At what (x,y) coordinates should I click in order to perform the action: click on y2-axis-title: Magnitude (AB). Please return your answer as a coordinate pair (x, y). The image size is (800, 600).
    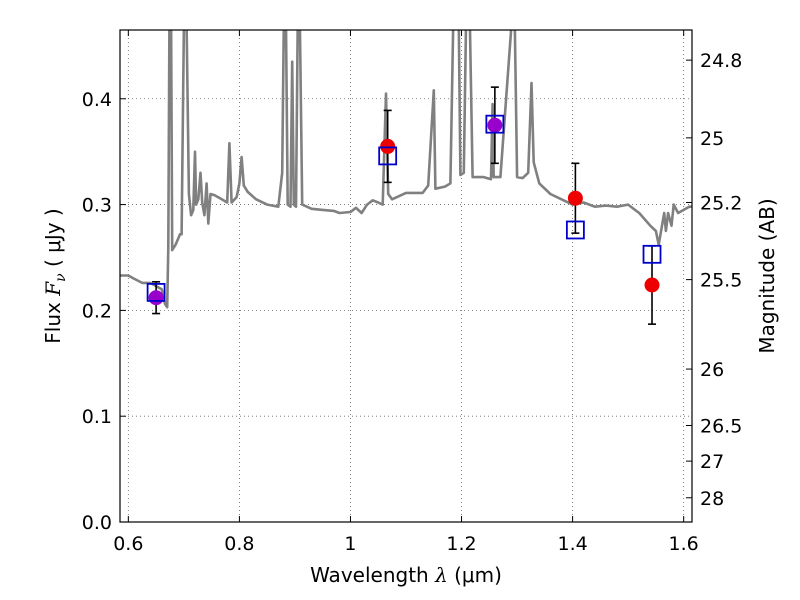
    Looking at the image, I should click on (767, 275).